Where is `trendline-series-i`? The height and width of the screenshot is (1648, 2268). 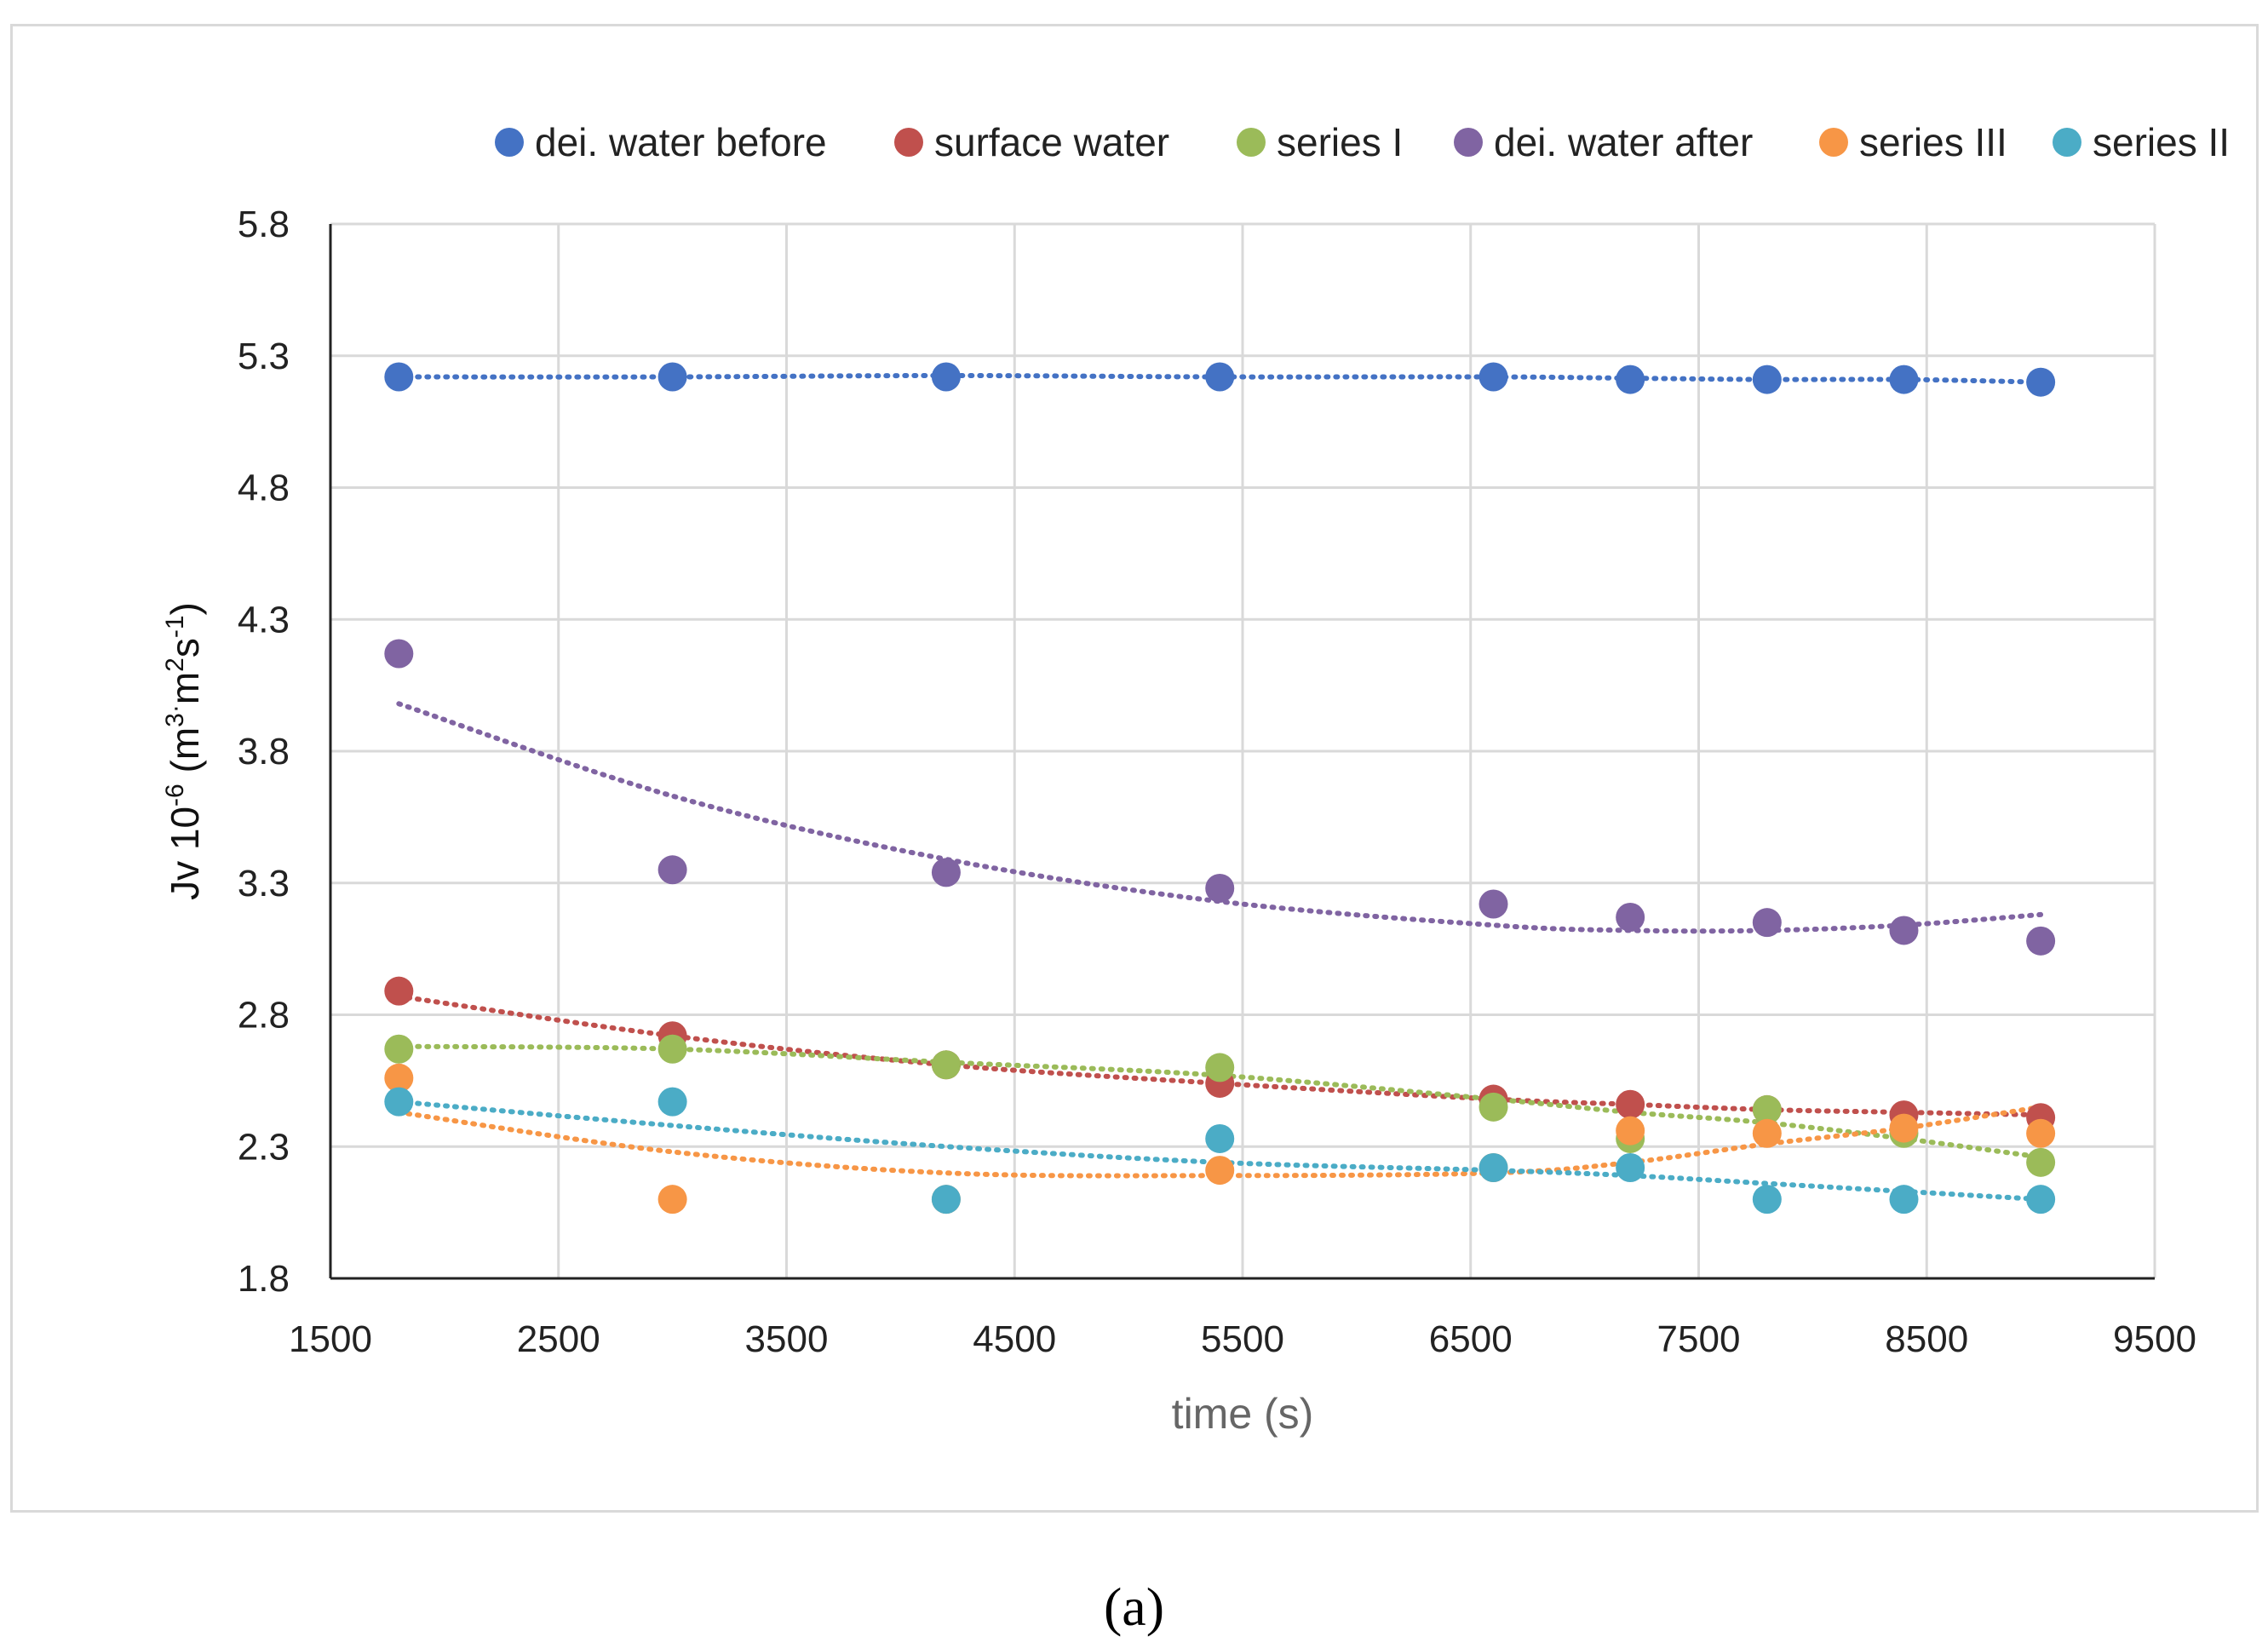 trendline-series-i is located at coordinates (1220, 1101).